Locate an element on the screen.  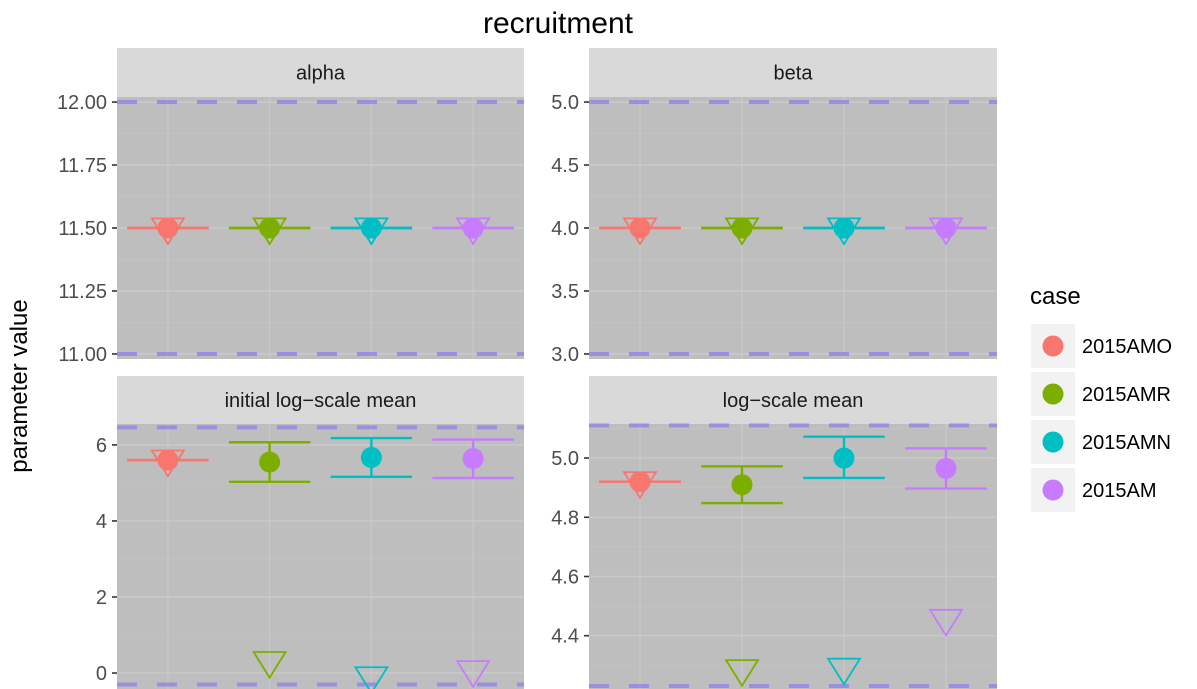
legend-key-2015AM is located at coordinates (1053, 490).